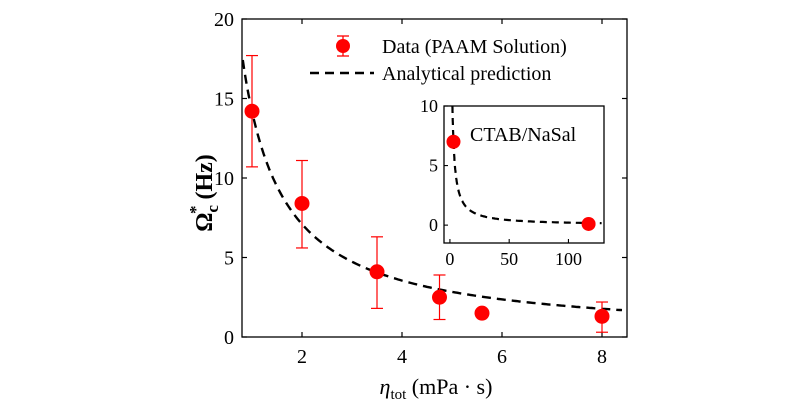 The height and width of the screenshot is (409, 797). What do you see at coordinates (509, 259) in the screenshot?
I see `inset-x-tick-label: 50` at bounding box center [509, 259].